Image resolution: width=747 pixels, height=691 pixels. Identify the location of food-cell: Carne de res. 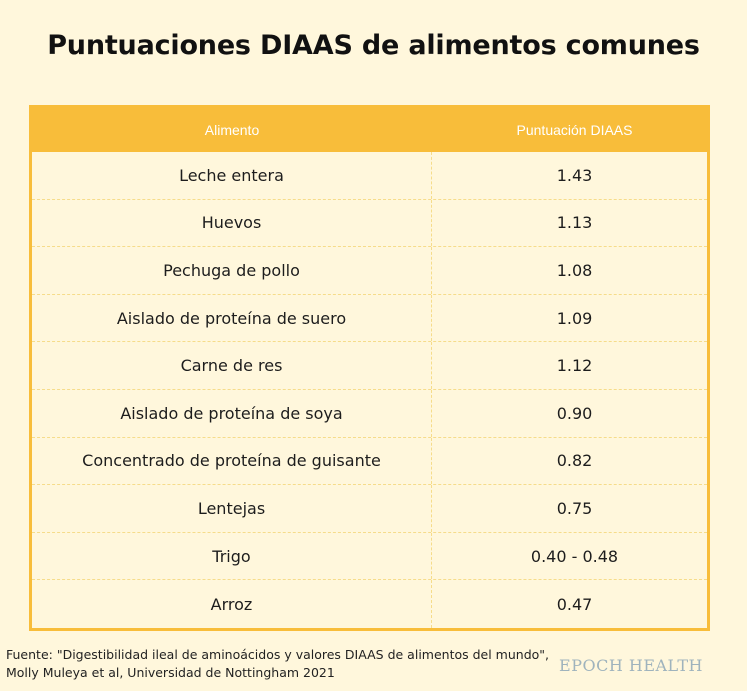
(232, 365).